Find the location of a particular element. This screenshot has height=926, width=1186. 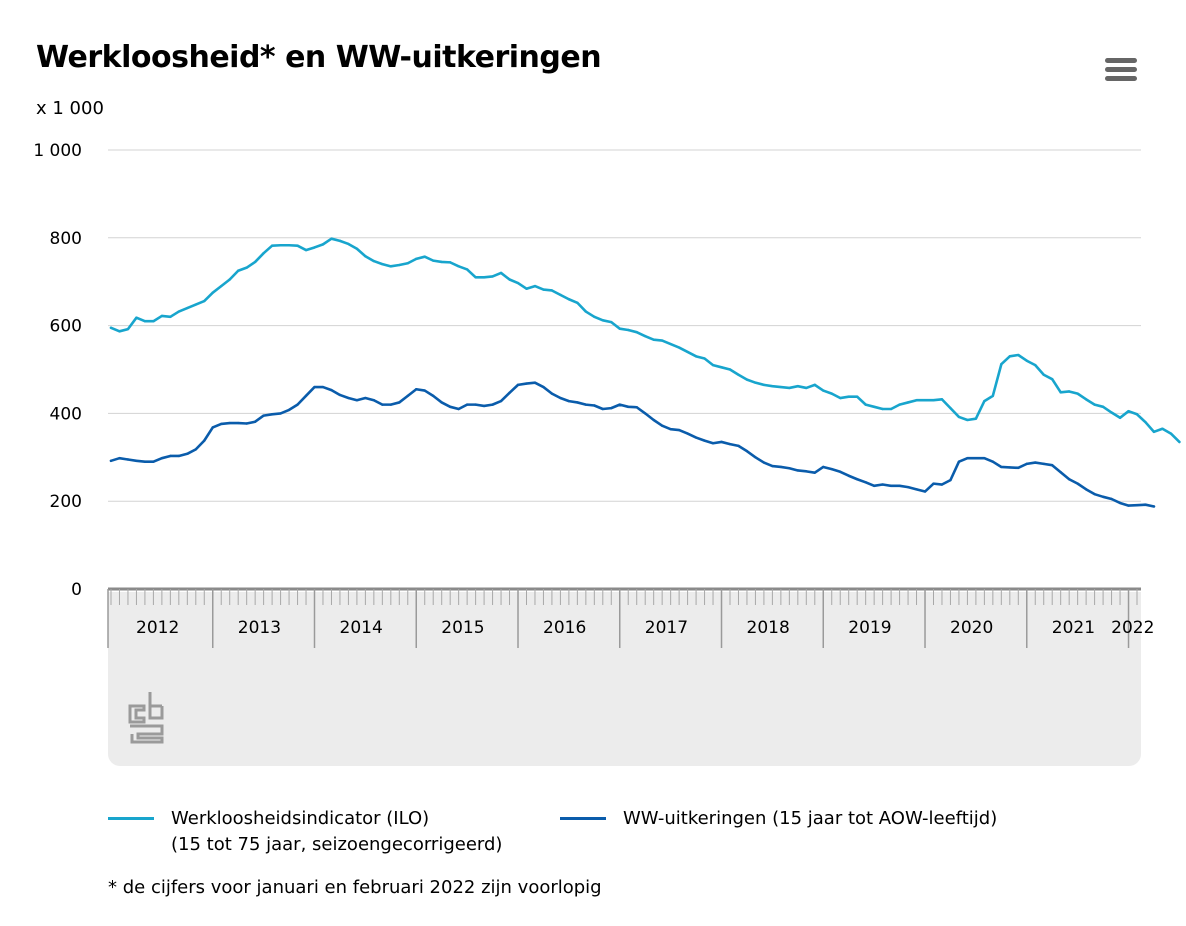

x-tick-label: 2019 is located at coordinates (869, 628).